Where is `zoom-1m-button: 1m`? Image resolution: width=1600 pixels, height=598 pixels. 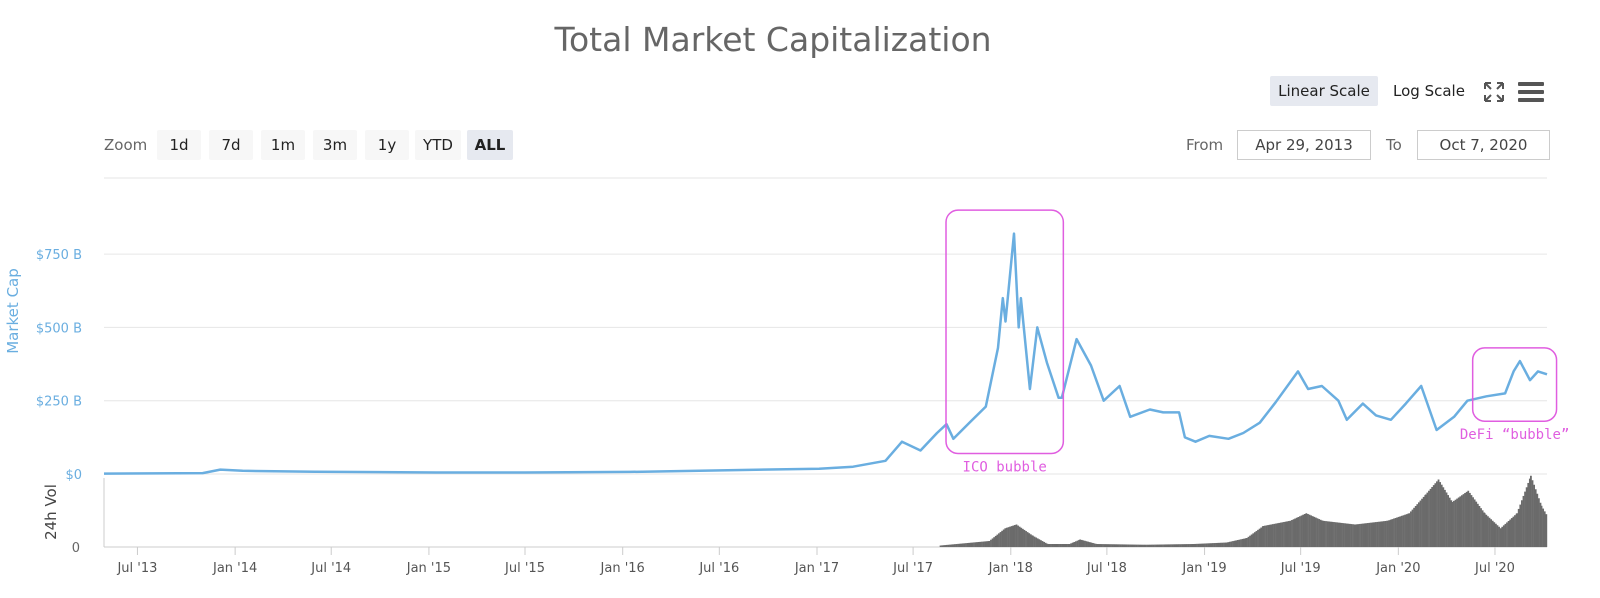
zoom-1m-button: 1m is located at coordinates (283, 145).